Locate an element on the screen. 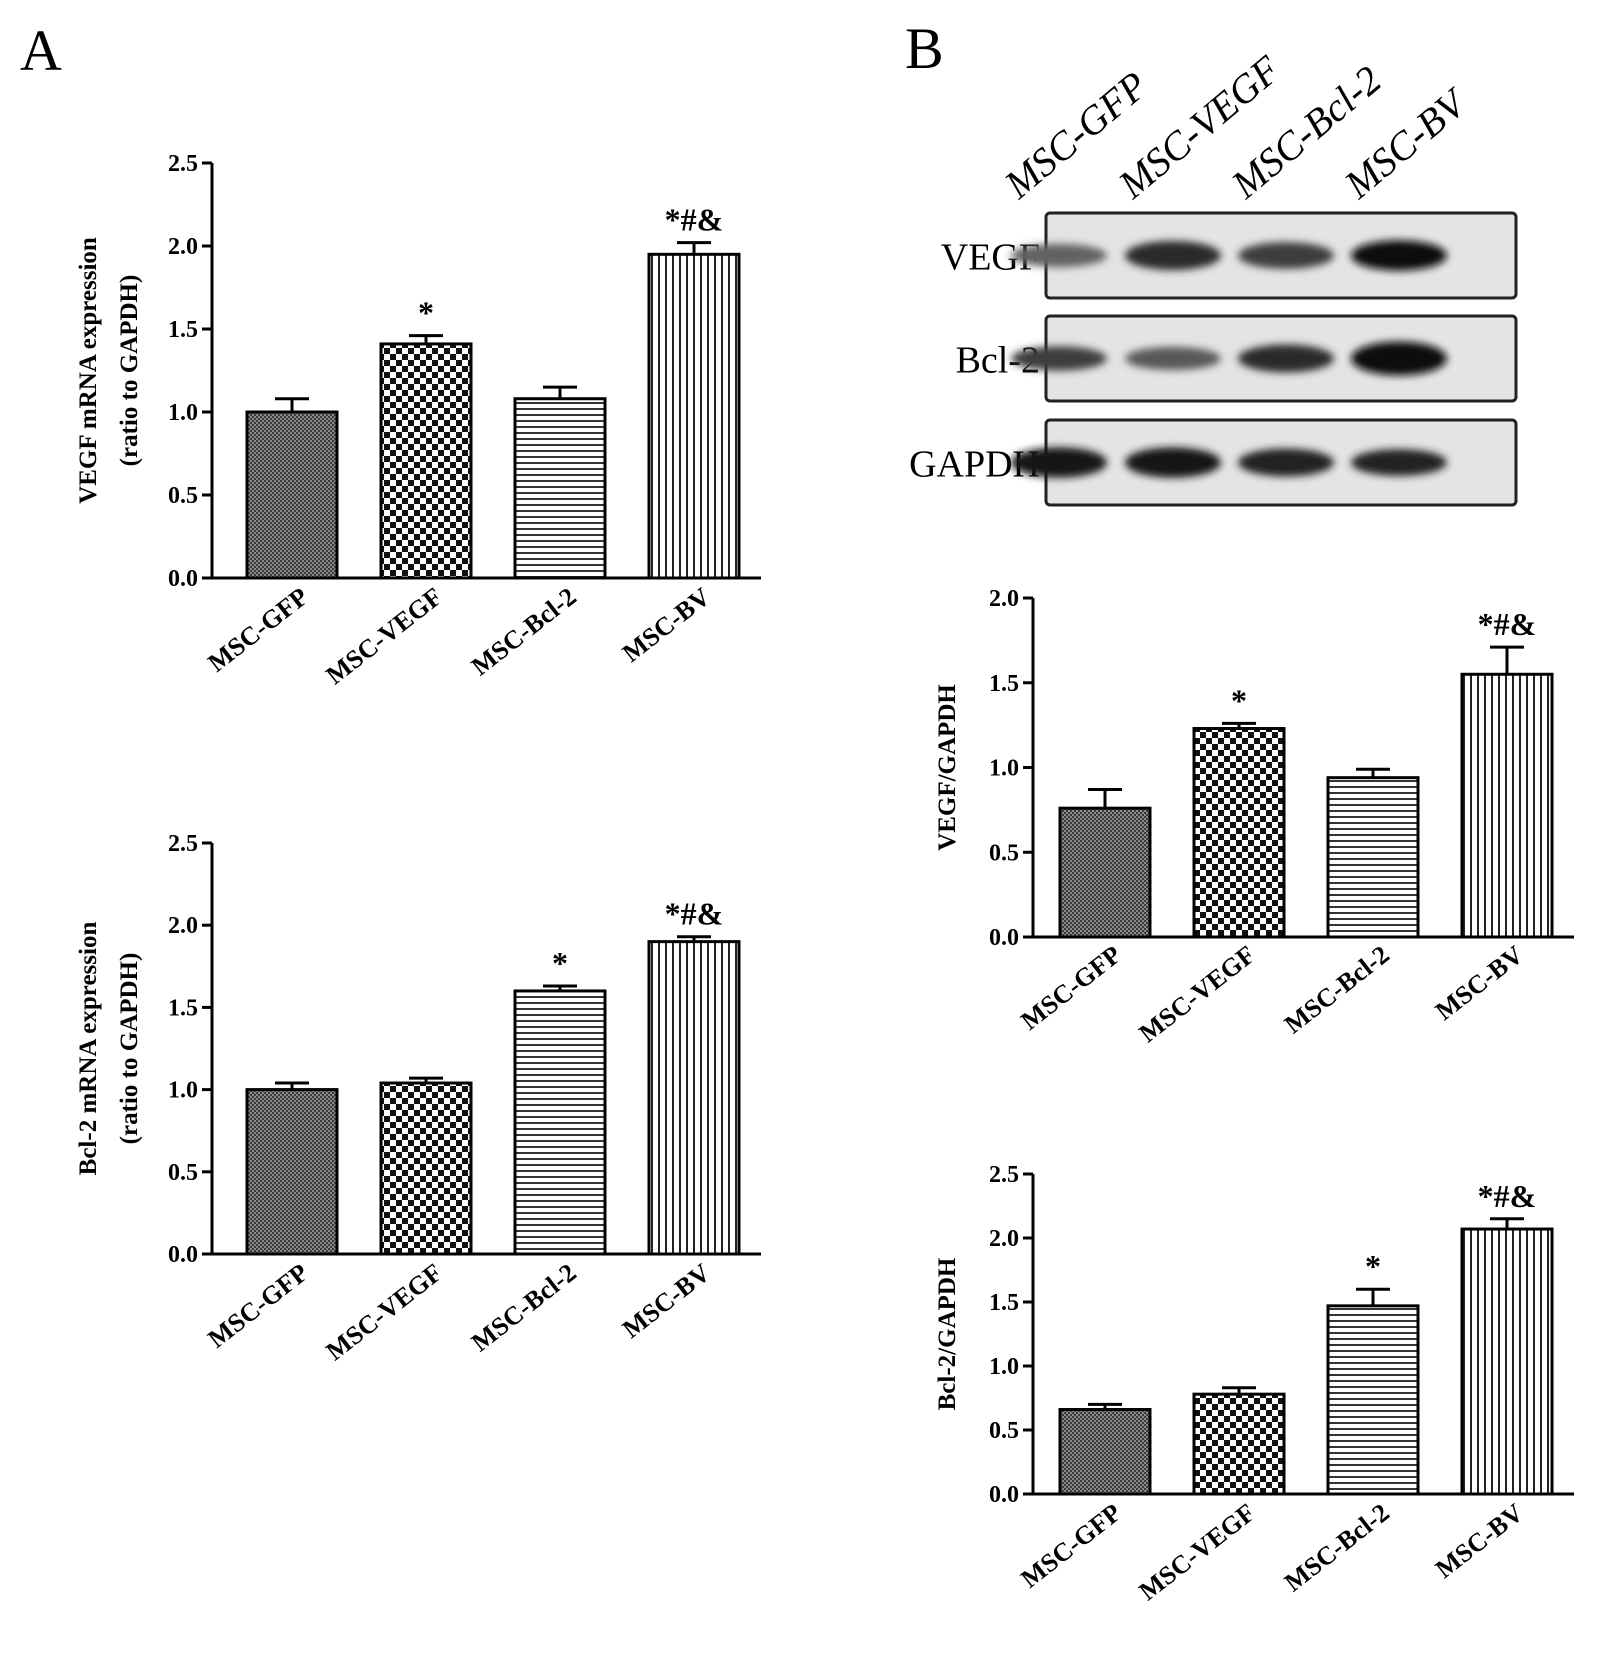 Image resolution: width=1600 pixels, height=1670 pixels. y-axis-label: Bcl-2 mRNA expression is located at coordinates (88, 1049).